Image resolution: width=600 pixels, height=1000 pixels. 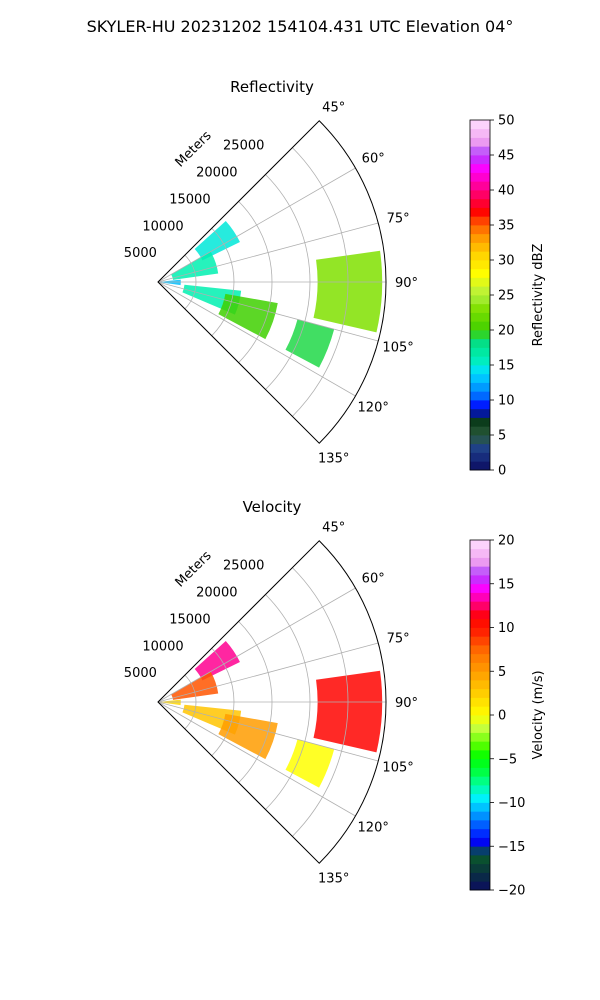 I want to click on velocity-azimuth-tick-label: 90°, so click(x=406, y=703).